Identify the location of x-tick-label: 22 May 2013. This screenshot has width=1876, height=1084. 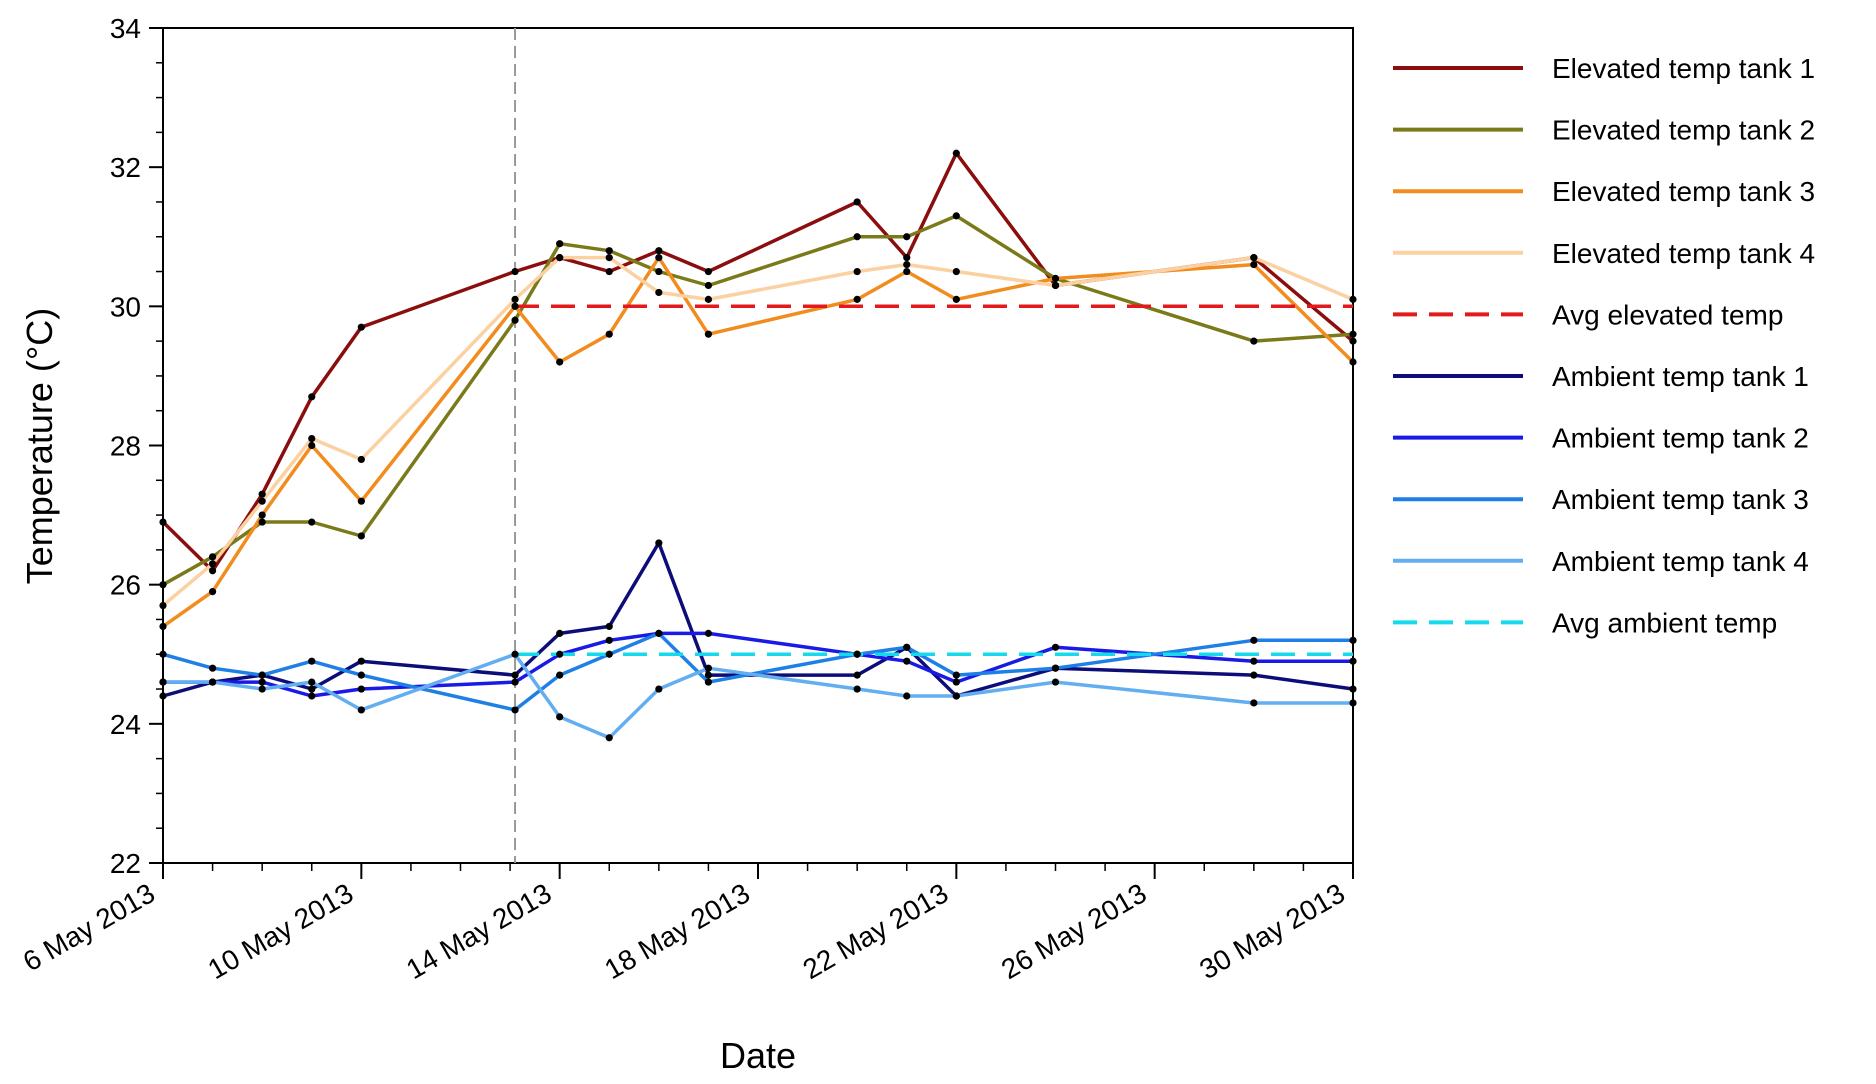
(876, 931).